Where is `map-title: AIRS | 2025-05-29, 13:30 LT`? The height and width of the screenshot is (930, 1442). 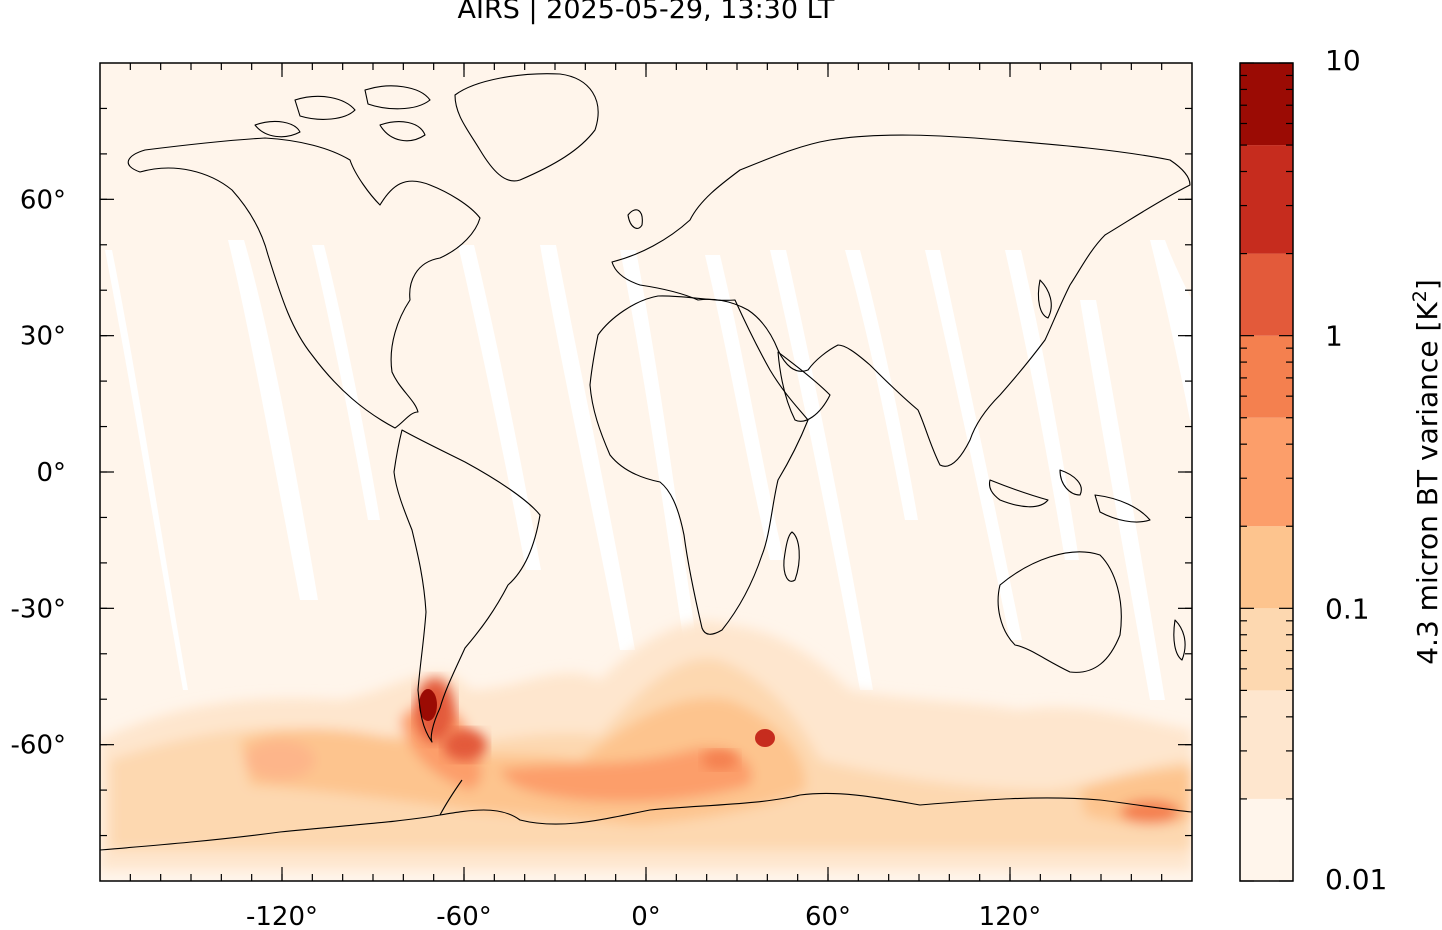 map-title: AIRS | 2025-05-29, 13:30 LT is located at coordinates (646, 12).